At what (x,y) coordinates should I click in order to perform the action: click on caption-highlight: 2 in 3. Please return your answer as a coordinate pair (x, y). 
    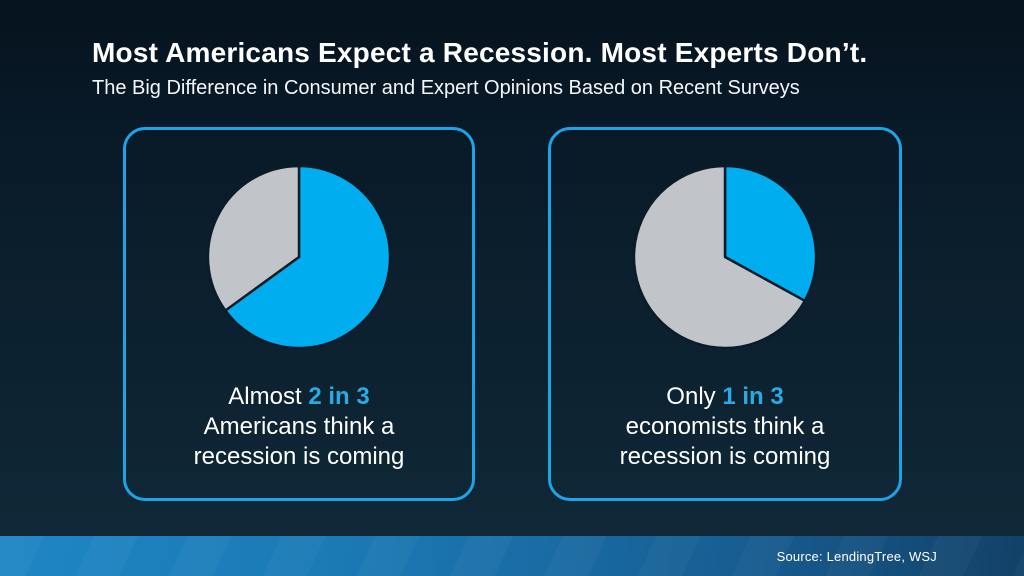
    Looking at the image, I should click on (339, 396).